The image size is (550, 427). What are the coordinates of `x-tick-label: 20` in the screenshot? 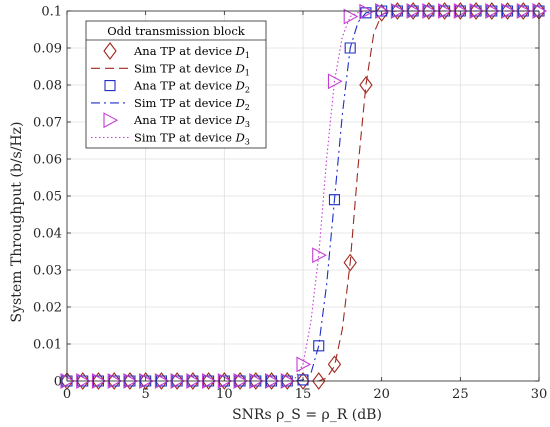 It's located at (381, 394).